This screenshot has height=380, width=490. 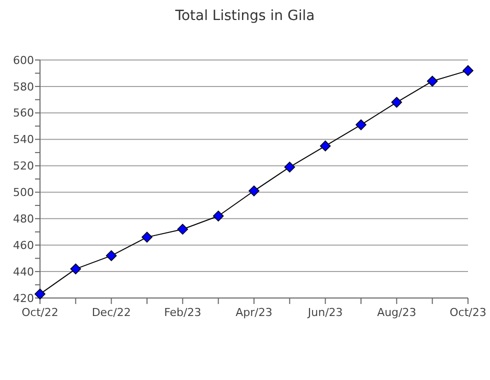 What do you see at coordinates (40, 312) in the screenshot?
I see `x-tick-label: Oct/22` at bounding box center [40, 312].